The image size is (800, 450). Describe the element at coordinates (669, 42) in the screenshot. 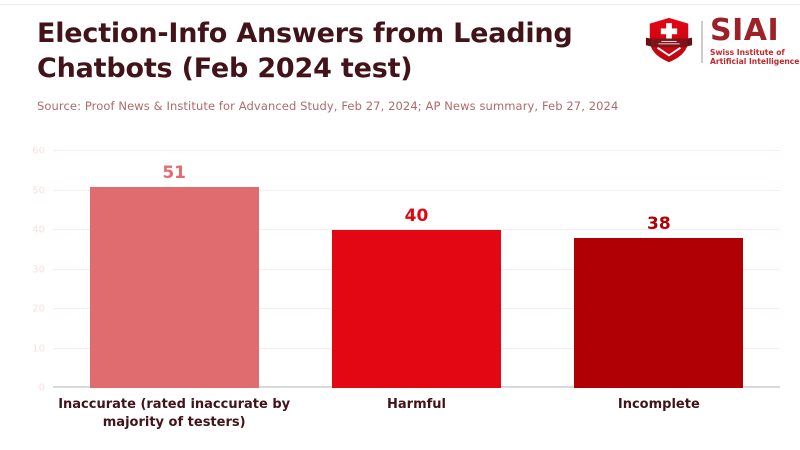

I see `swiss-shield-icon` at that location.